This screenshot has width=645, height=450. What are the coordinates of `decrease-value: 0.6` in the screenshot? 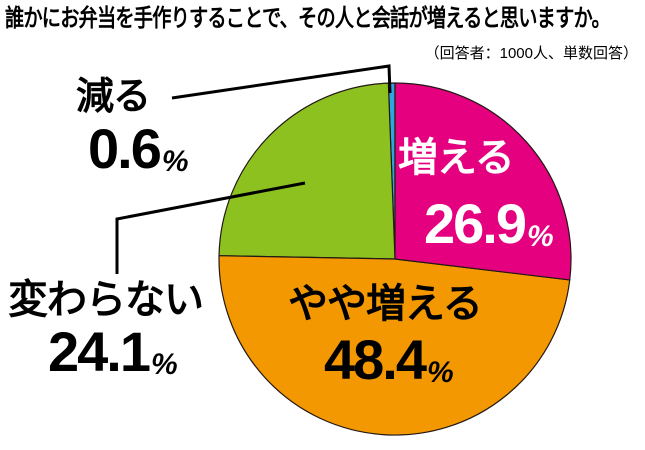 It's located at (125, 148).